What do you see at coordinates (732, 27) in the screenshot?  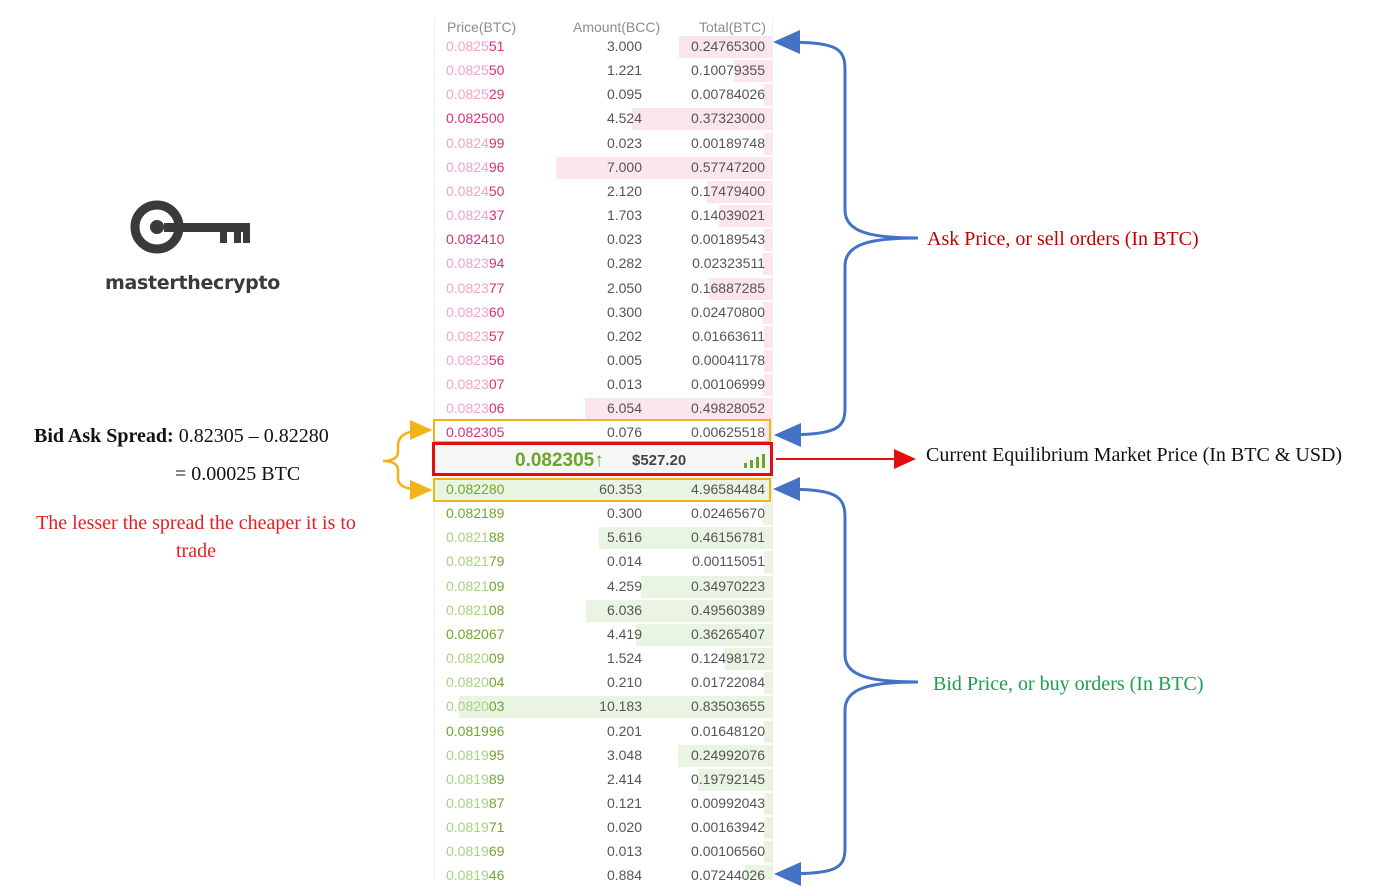 I see `total-column-header: Total(BTC)` at bounding box center [732, 27].